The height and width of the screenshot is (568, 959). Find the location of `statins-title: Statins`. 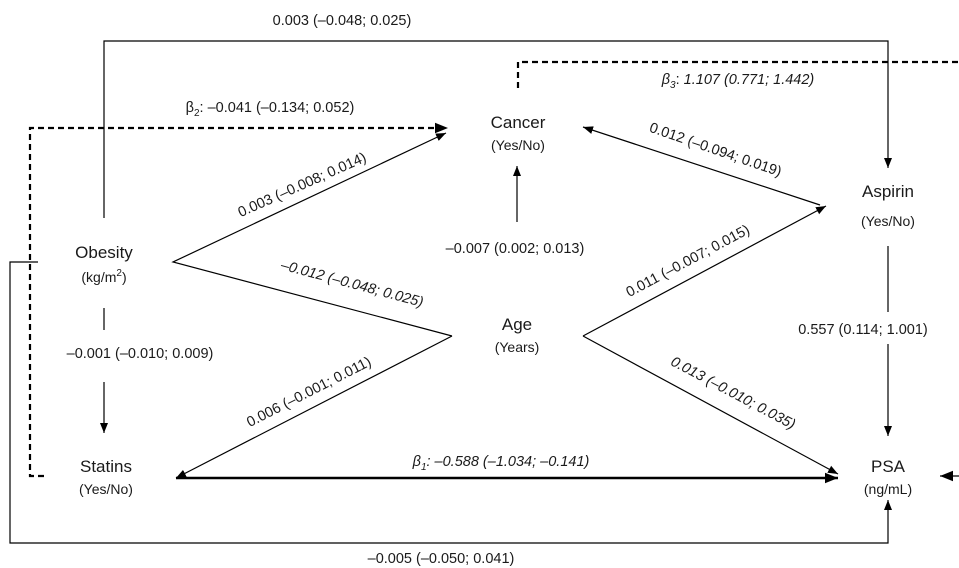

statins-title: Statins is located at coordinates (106, 466).